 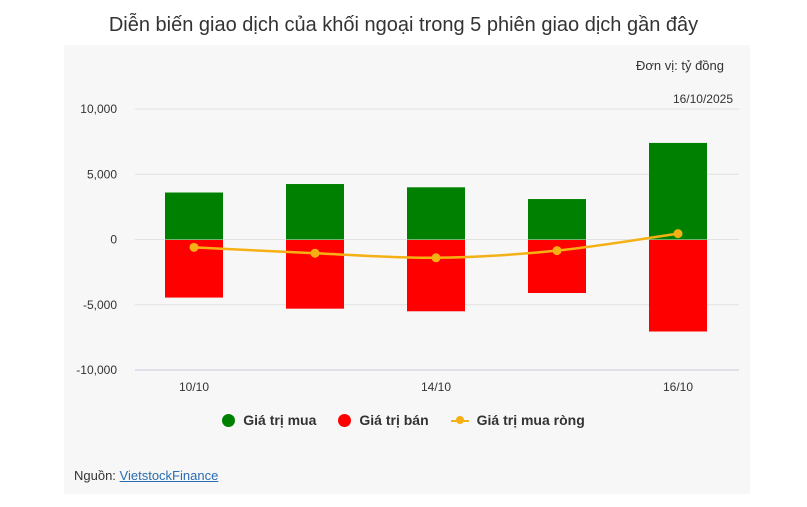 I want to click on net-line, so click(x=436, y=246).